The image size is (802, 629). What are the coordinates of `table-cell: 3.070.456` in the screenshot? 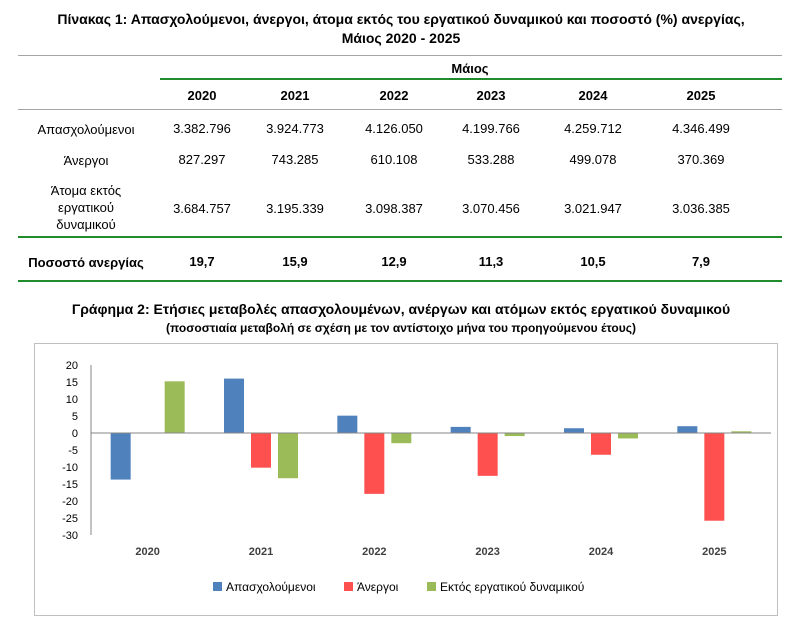 It's located at (491, 208).